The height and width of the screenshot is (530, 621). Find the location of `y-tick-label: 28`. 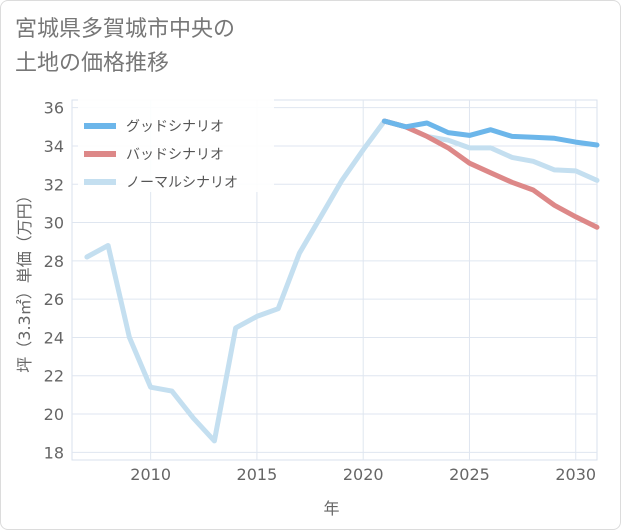

y-tick-label: 28 is located at coordinates (54, 261).